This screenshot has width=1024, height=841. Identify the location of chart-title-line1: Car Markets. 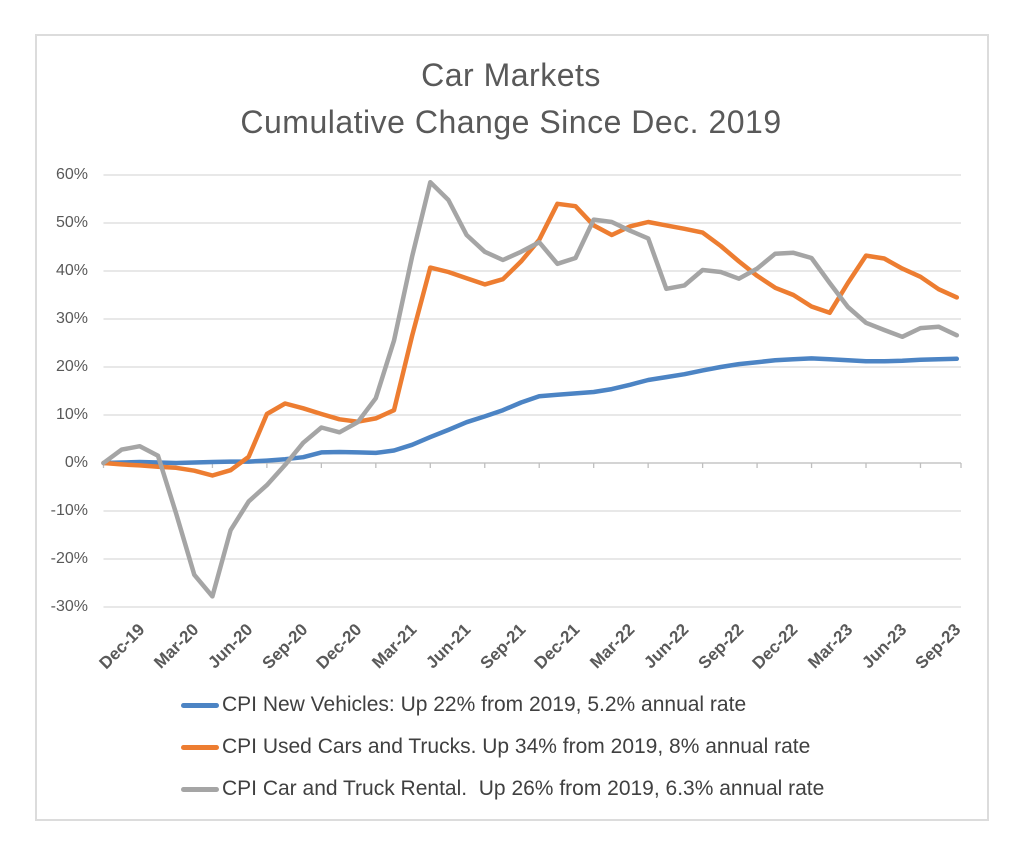
(511, 75).